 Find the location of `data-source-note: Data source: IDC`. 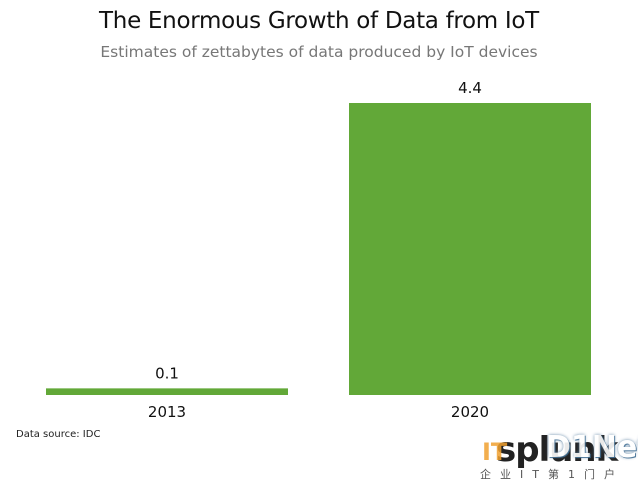

data-source-note: Data source: IDC is located at coordinates (58, 434).